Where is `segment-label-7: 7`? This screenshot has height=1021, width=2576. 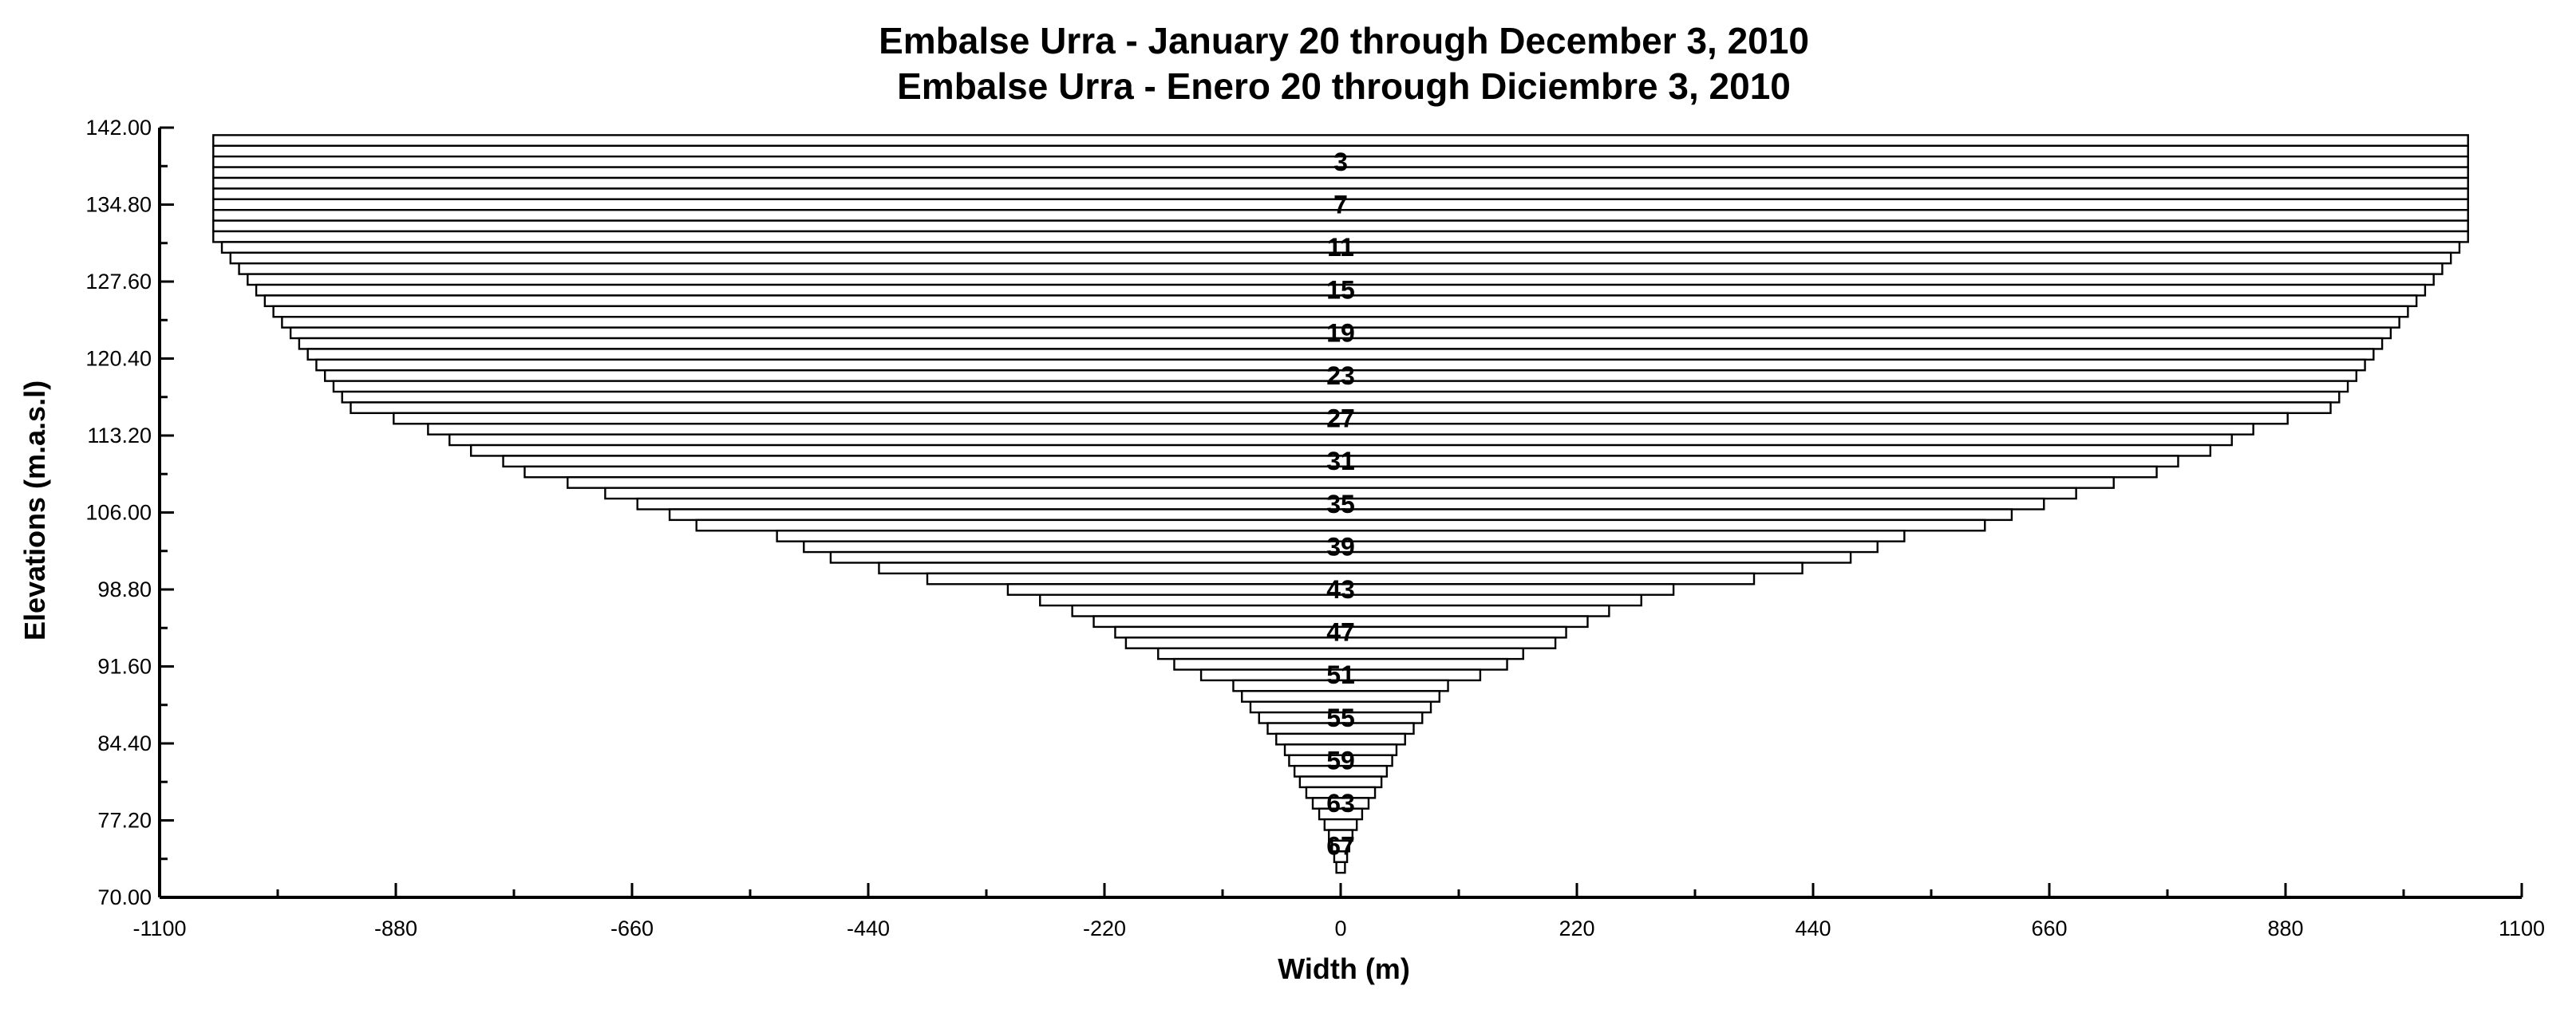
segment-label-7: 7 is located at coordinates (1340, 205).